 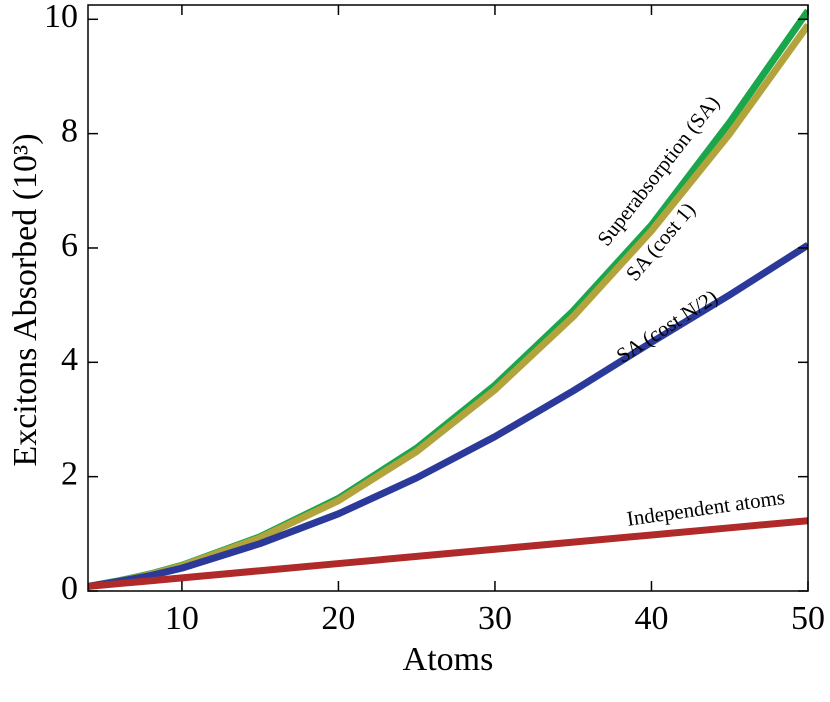 I want to click on y-tick-label: 2, so click(x=69, y=473).